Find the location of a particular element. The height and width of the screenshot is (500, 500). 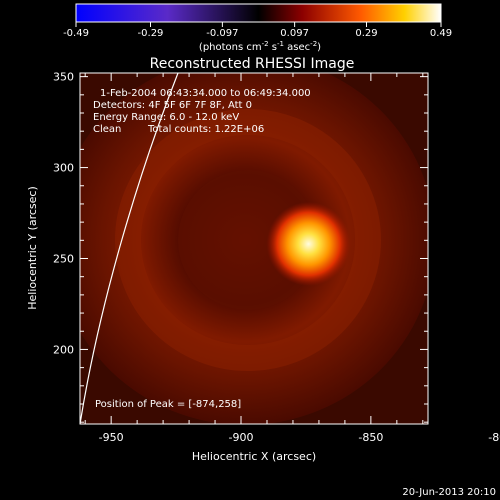

colorbar-gradient is located at coordinates (258, 13).